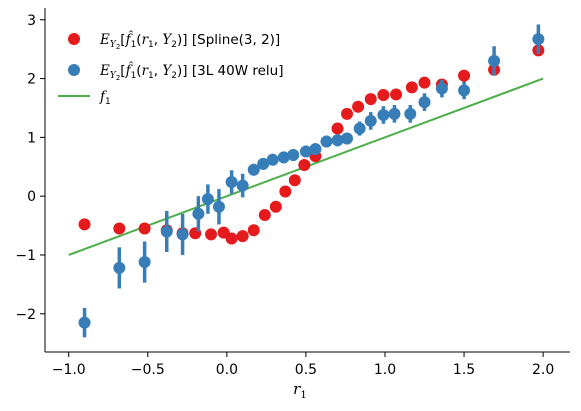  Describe the element at coordinates (108, 102) in the screenshot. I see `legend-label-f1-sub: 1` at that location.